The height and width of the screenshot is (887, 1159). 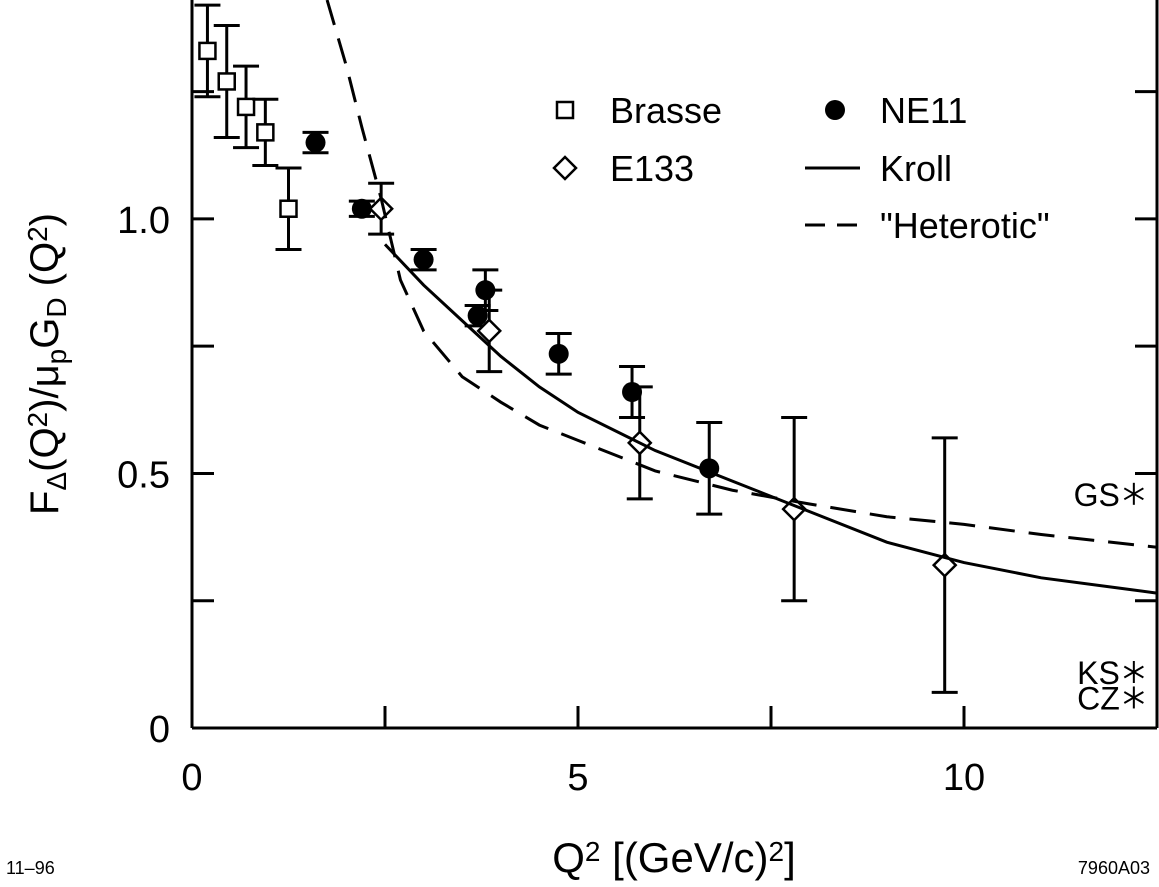 What do you see at coordinates (143, 221) in the screenshot?
I see `y-tick-label: 1.0` at bounding box center [143, 221].